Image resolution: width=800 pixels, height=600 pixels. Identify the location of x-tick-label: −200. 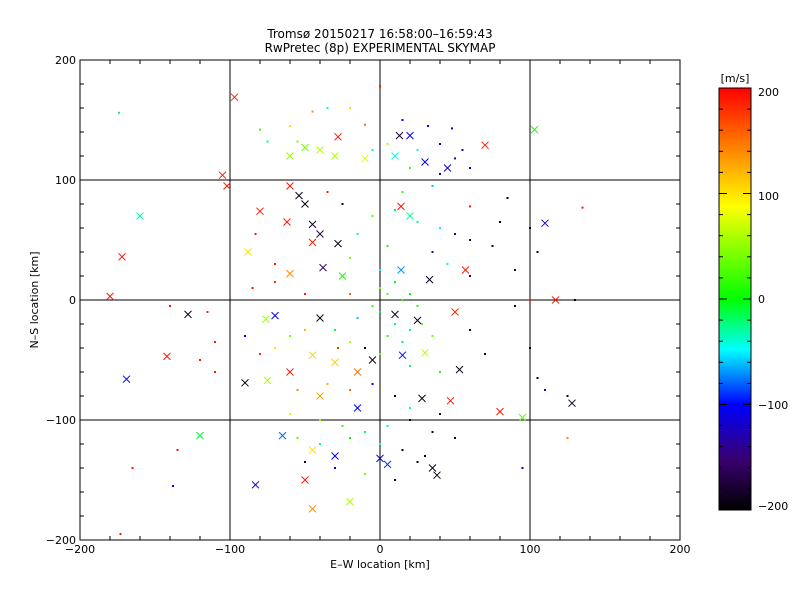
(80, 549).